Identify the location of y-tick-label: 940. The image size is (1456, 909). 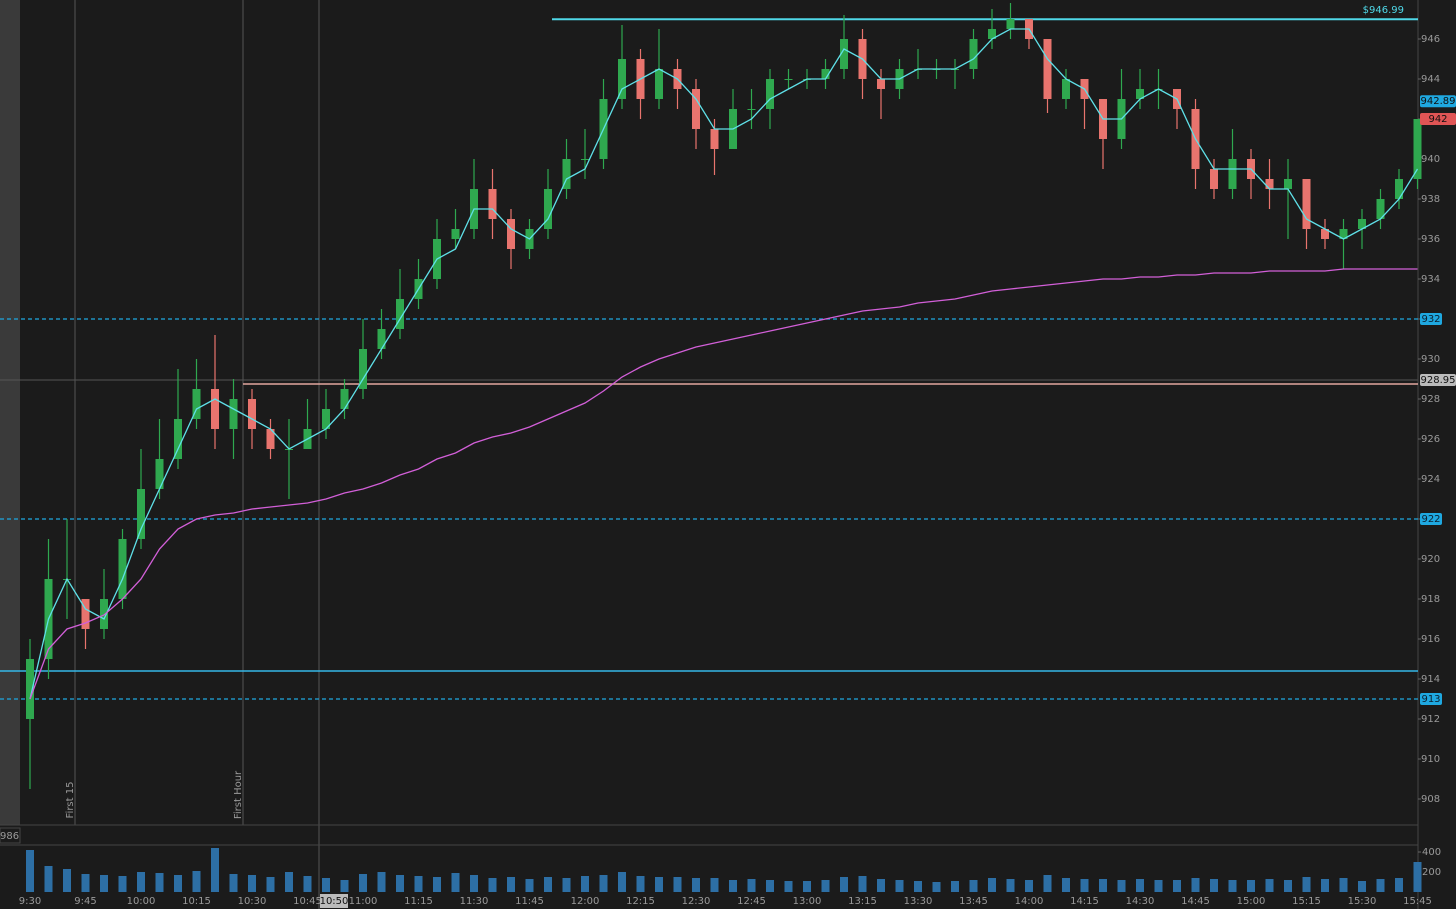
(1430, 159).